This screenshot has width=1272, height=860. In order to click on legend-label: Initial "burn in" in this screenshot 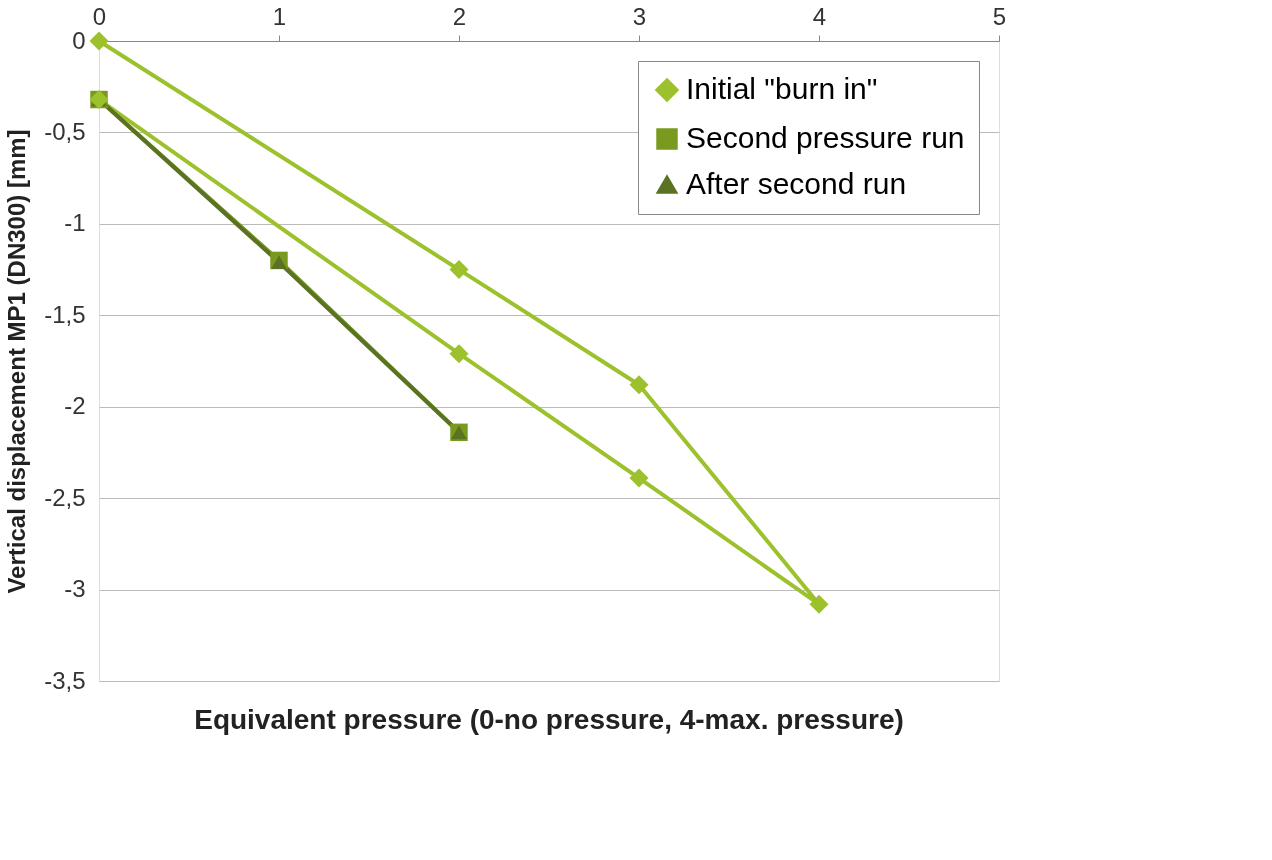, I will do `click(782, 88)`.